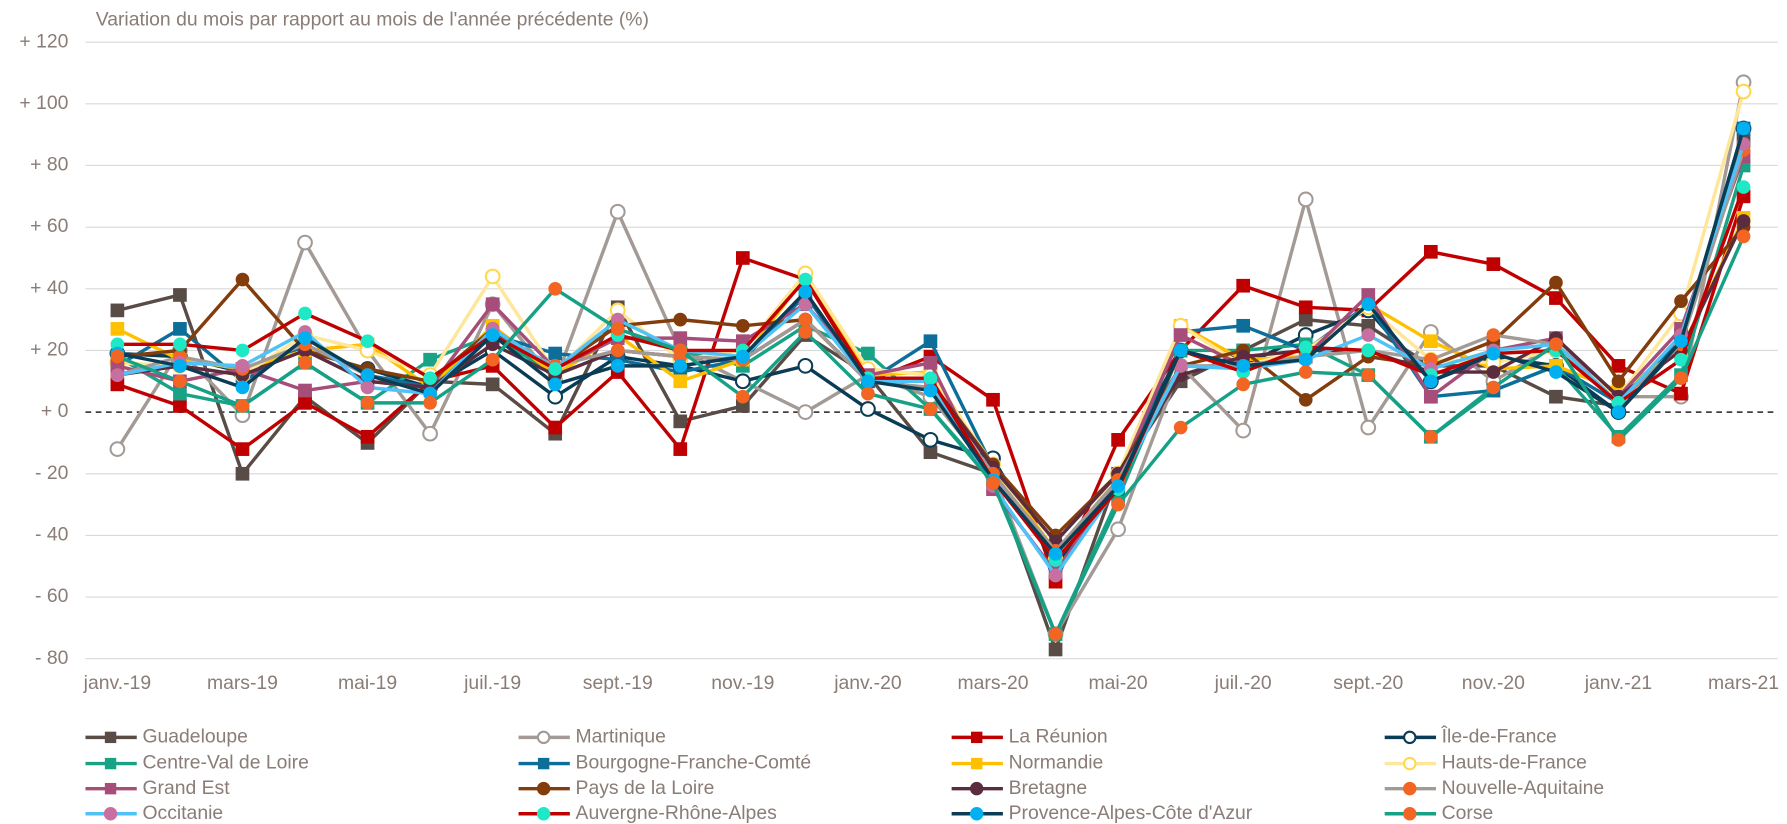 Image resolution: width=1787 pixels, height=824 pixels. I want to click on x-tick-label: mai-19, so click(367, 683).